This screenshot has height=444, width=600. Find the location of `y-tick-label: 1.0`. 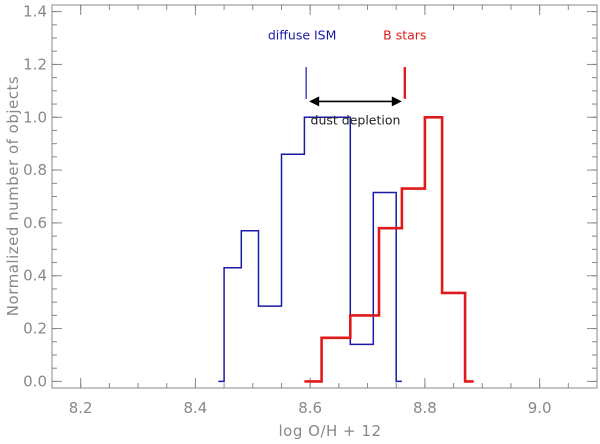

y-tick-label: 1.0 is located at coordinates (35, 117).